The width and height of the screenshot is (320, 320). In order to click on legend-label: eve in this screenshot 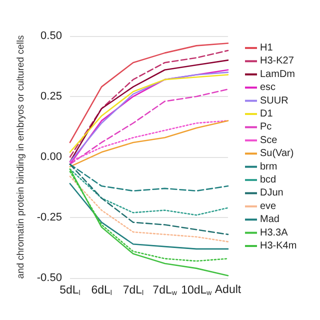, I will do `click(268, 206)`.